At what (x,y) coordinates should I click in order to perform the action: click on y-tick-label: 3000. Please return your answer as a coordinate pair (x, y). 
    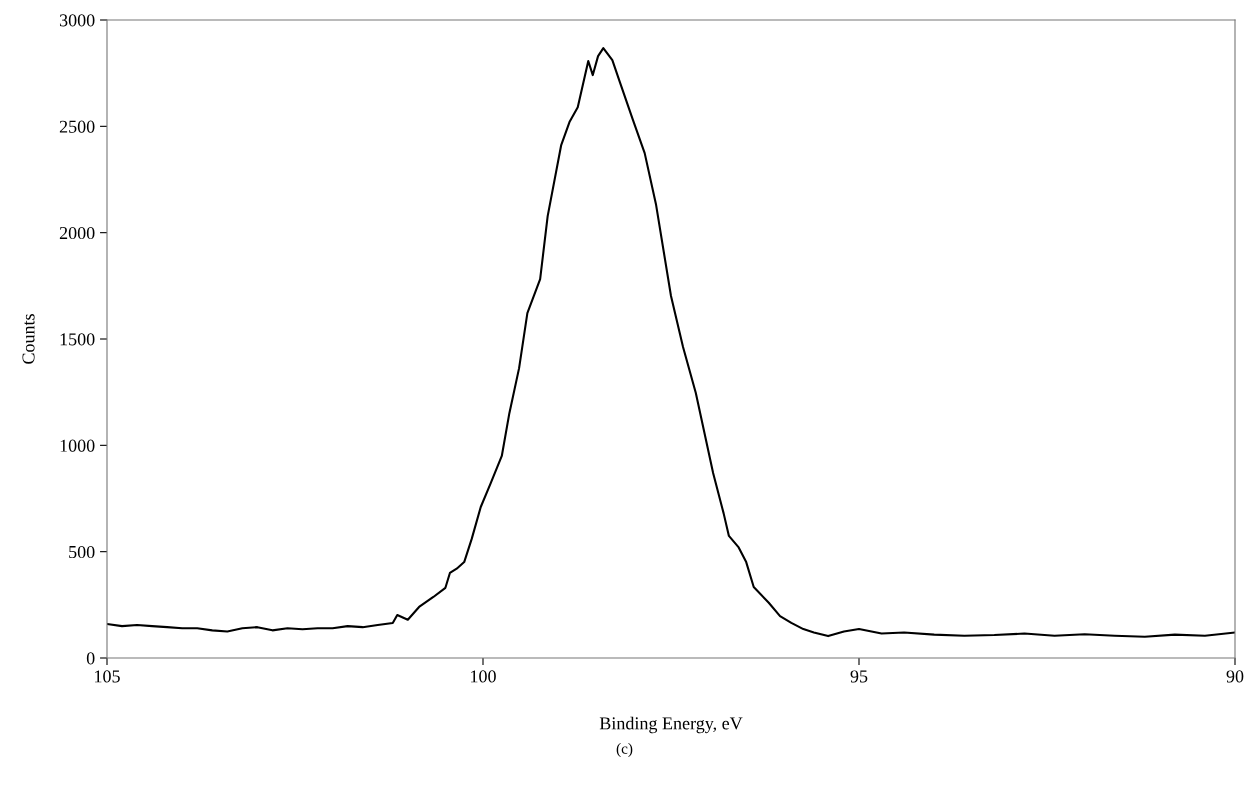
    Looking at the image, I should click on (77, 20).